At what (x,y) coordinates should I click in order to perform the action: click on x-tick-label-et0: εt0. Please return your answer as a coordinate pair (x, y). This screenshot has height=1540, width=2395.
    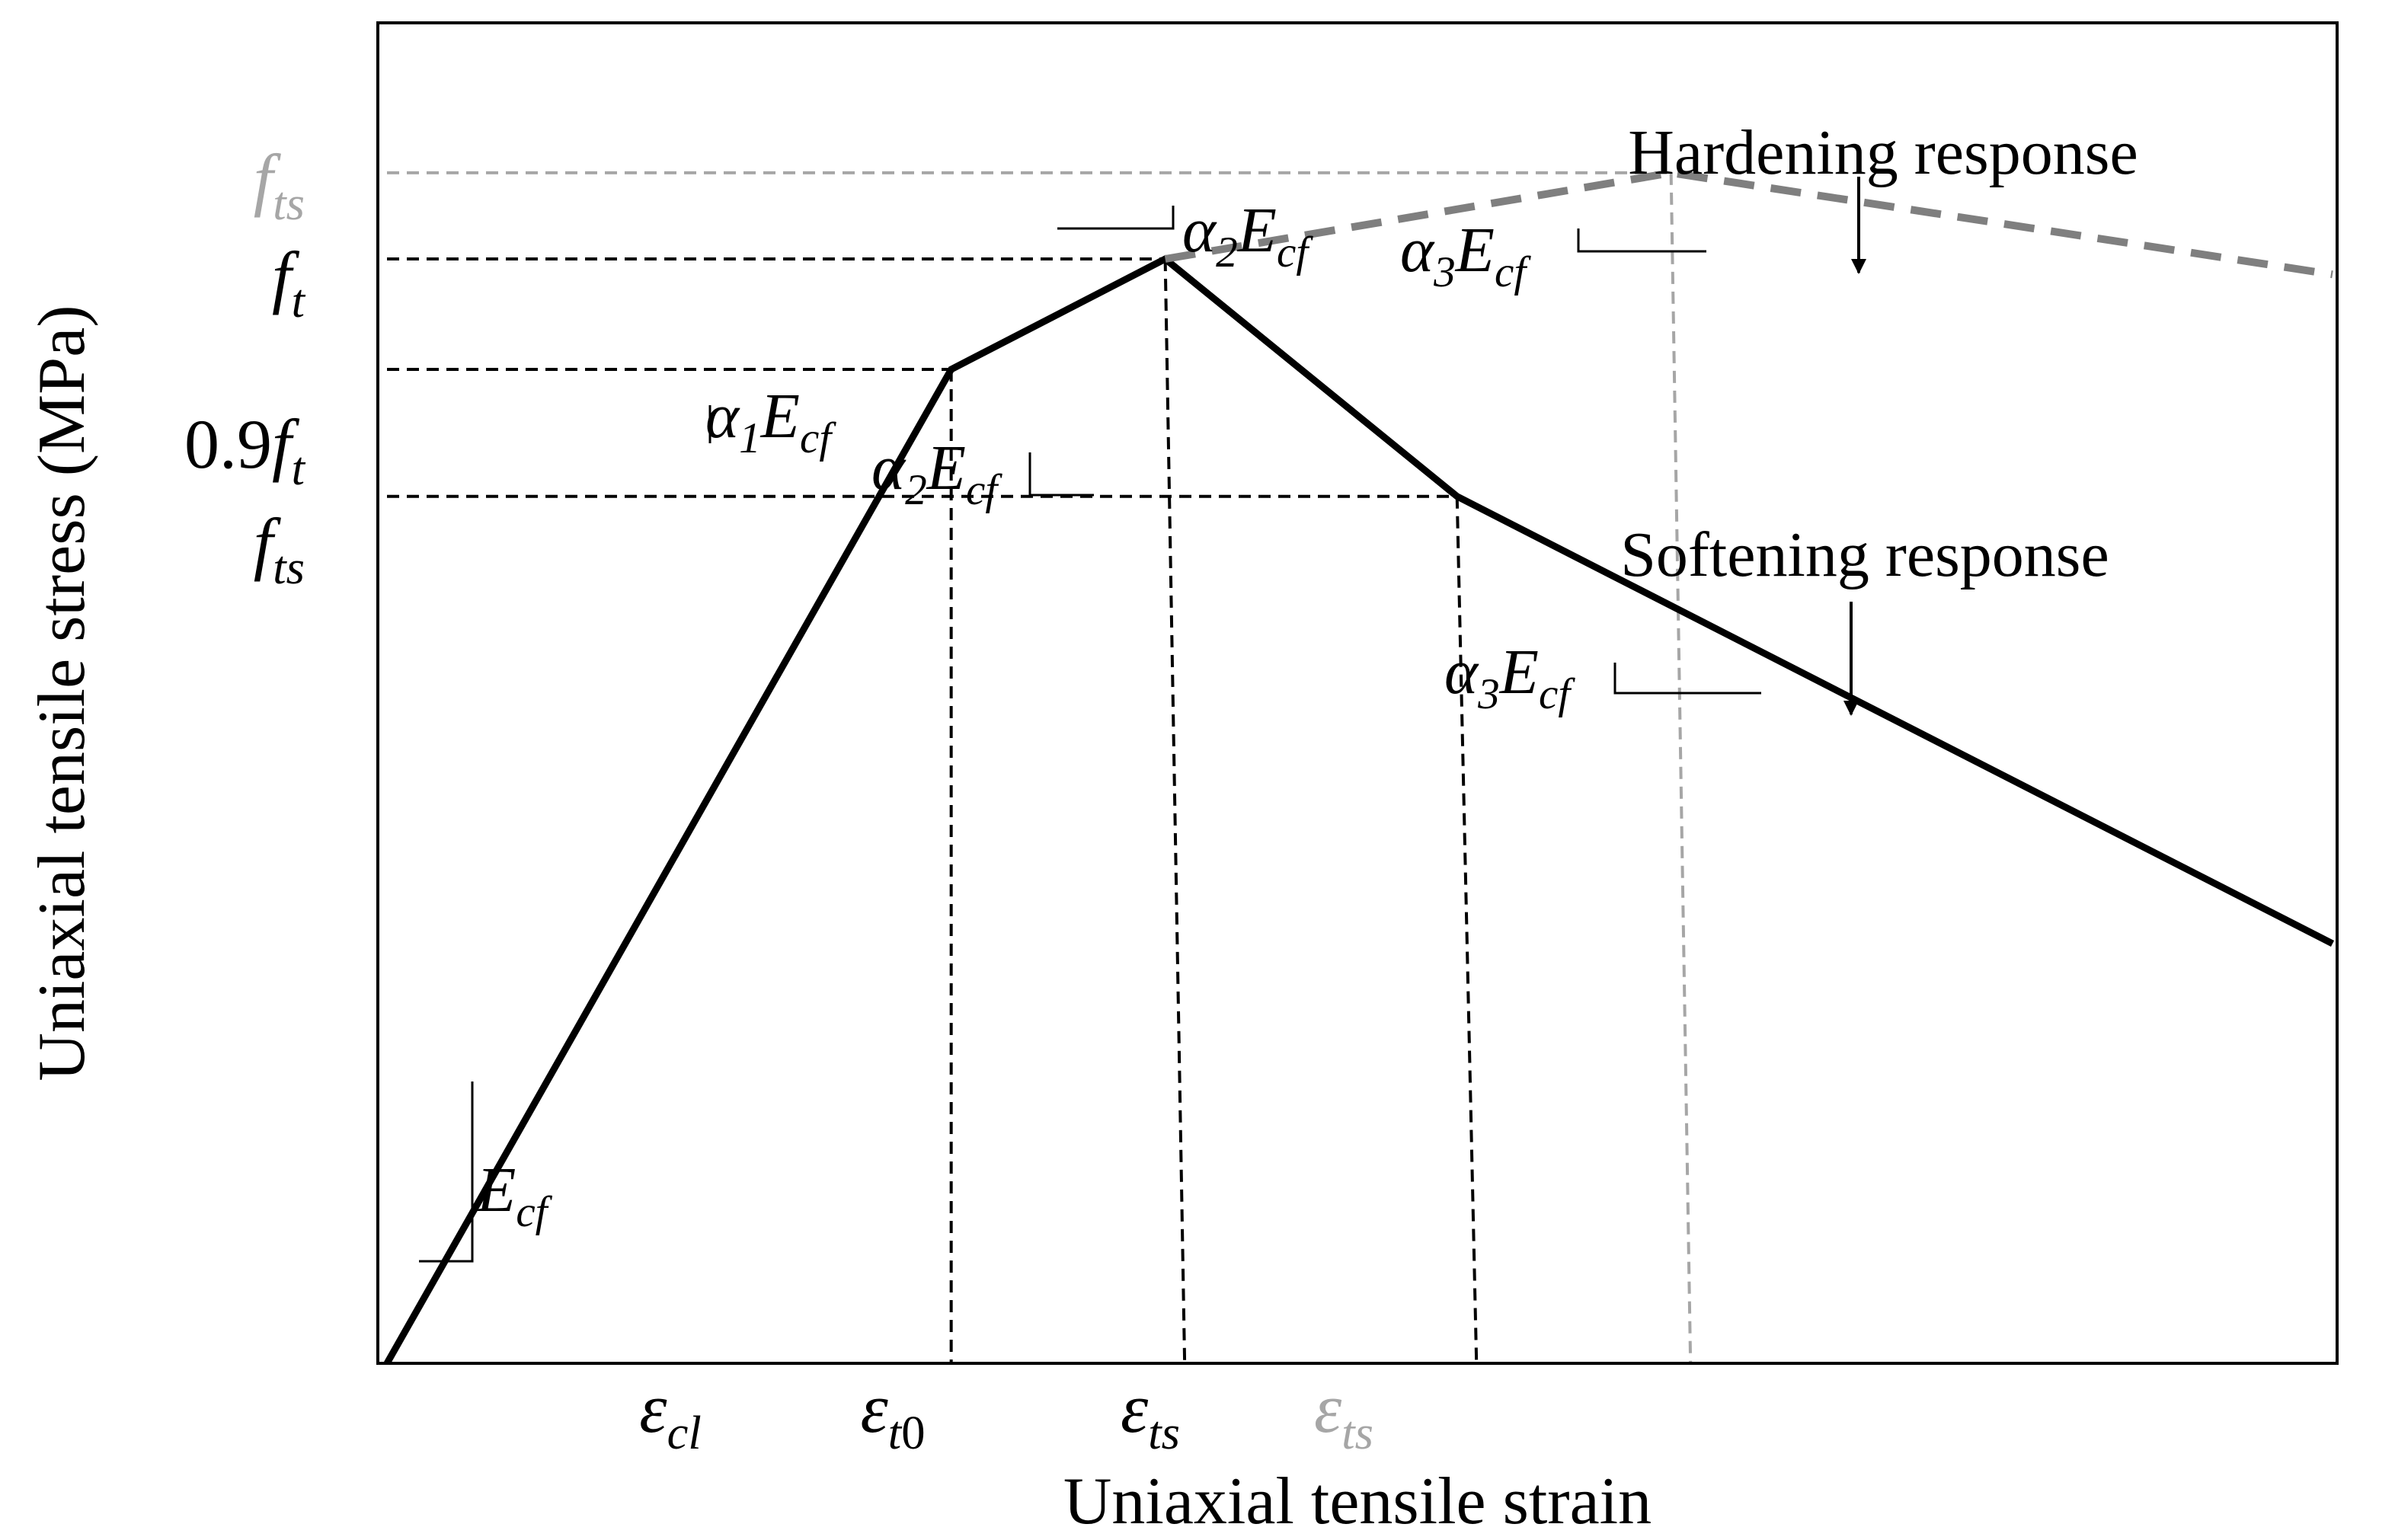
    Looking at the image, I should click on (893, 1414).